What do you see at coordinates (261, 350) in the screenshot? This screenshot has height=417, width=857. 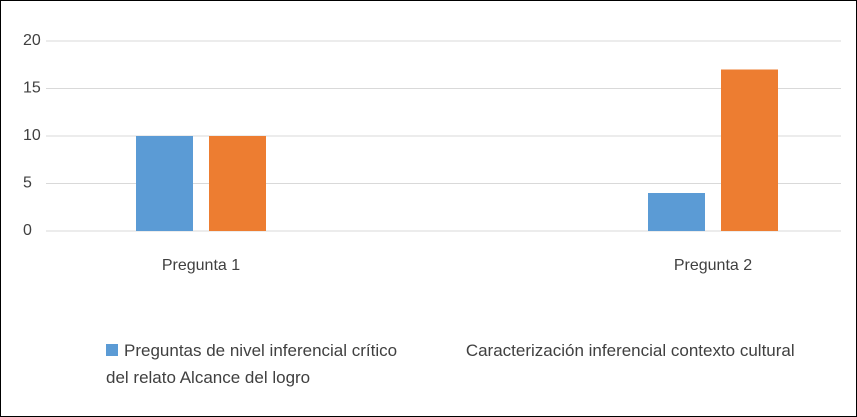 I see `legend-label: Preguntas de nivel inferencial crítico` at bounding box center [261, 350].